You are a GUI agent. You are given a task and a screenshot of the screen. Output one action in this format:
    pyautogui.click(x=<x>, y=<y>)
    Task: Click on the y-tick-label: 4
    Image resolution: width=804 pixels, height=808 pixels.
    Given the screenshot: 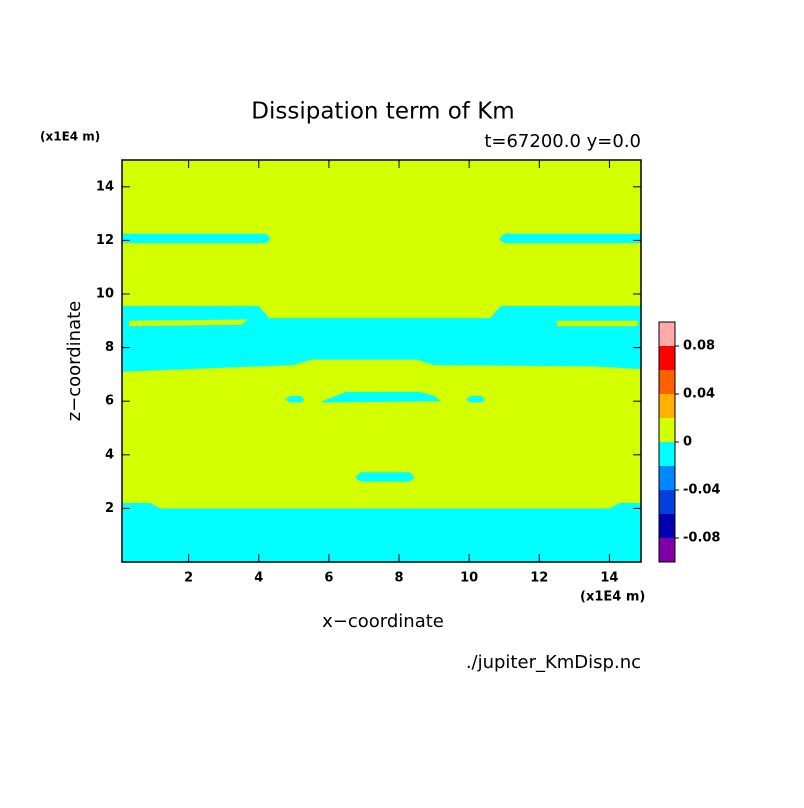 What is the action you would take?
    pyautogui.click(x=109, y=454)
    